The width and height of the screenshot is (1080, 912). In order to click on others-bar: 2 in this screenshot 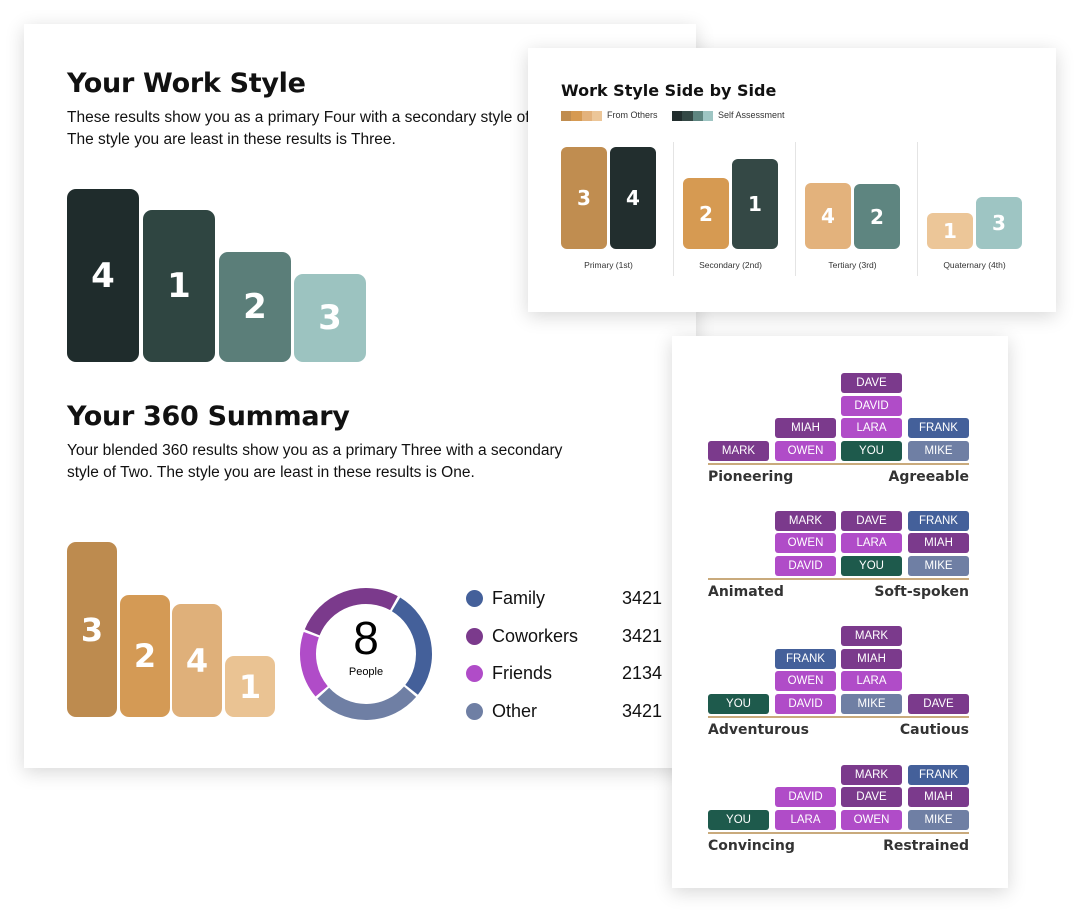, I will do `click(706, 213)`.